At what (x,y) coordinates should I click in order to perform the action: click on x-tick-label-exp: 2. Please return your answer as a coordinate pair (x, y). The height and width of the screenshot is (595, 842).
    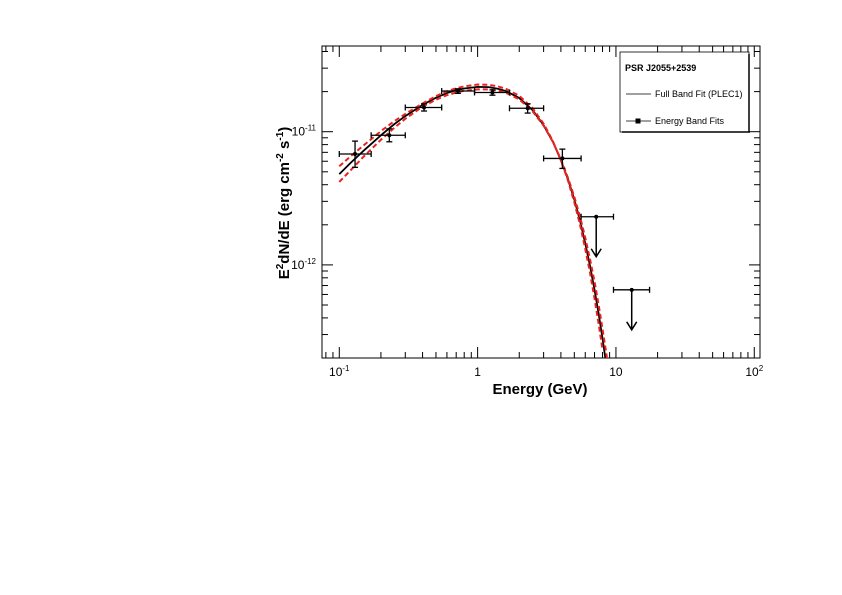
    Looking at the image, I should click on (761, 368).